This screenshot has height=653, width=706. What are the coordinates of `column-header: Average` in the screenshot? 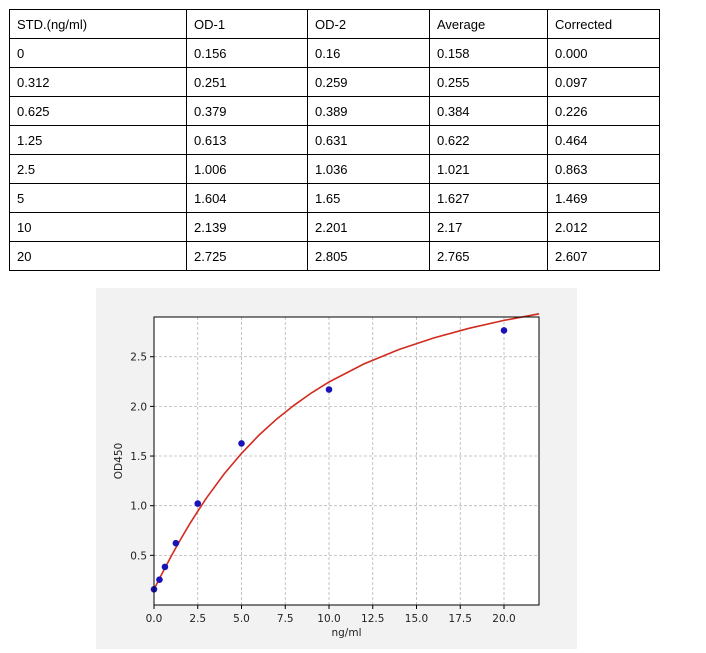 It's located at (488, 24).